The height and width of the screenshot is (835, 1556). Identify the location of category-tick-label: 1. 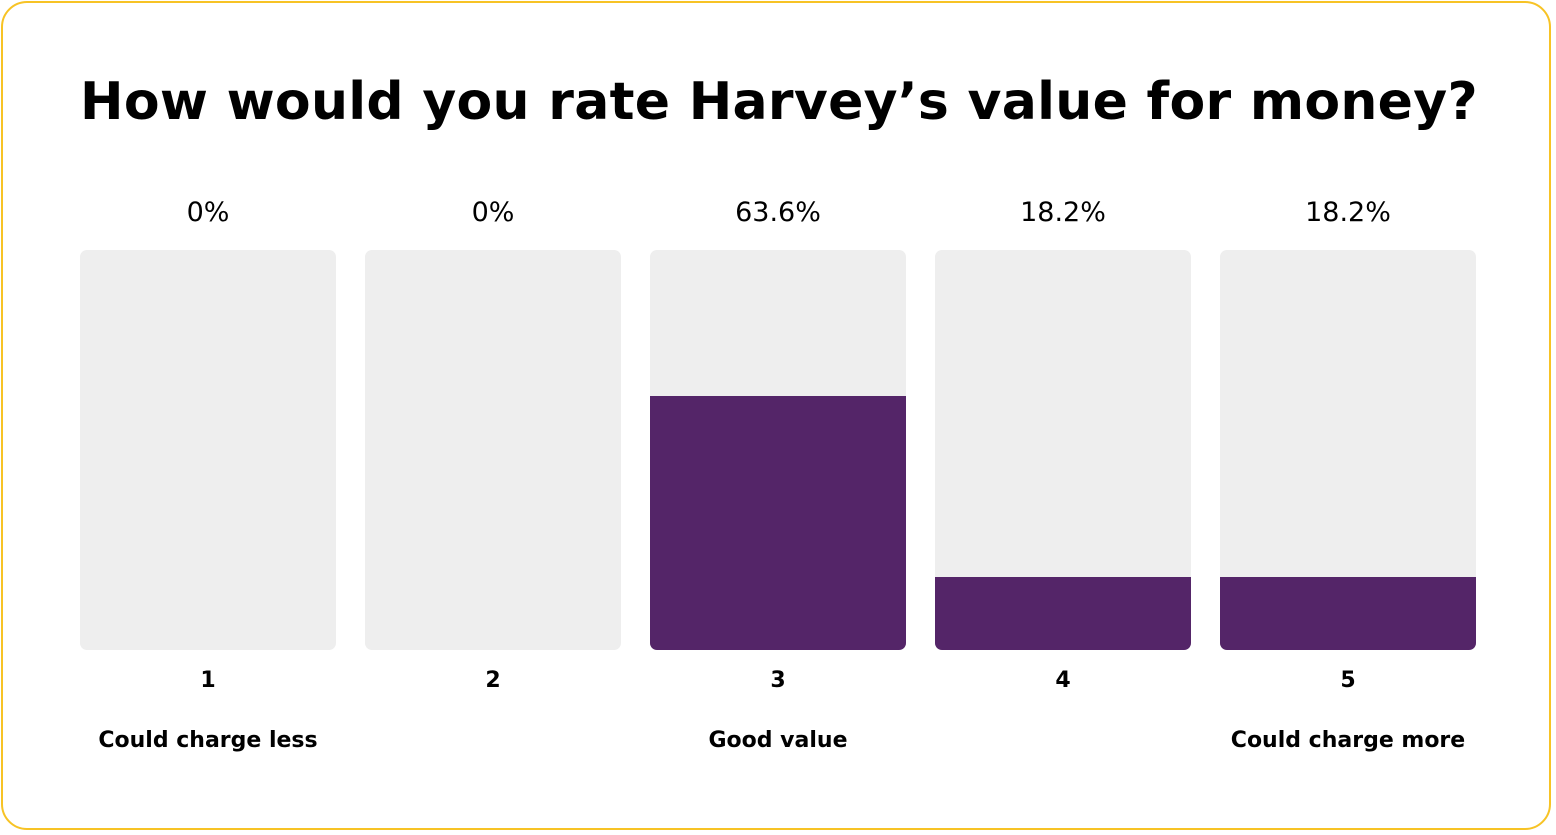
(208, 680).